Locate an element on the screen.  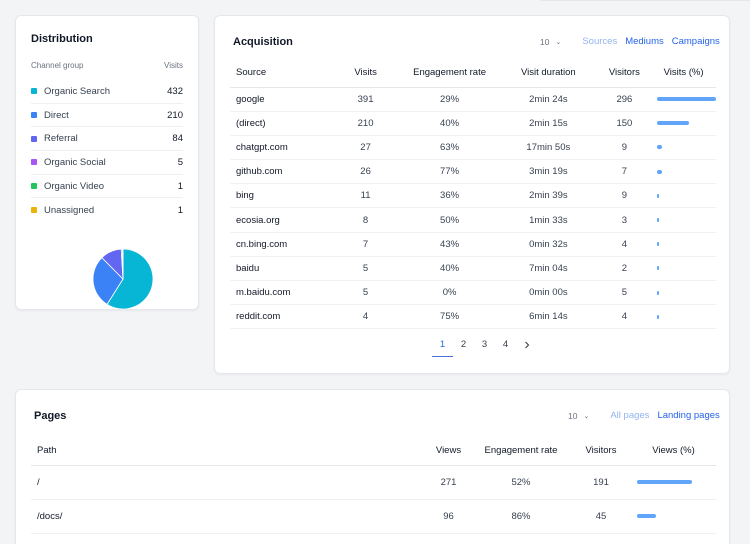
page-2-button: 2 is located at coordinates (463, 344).